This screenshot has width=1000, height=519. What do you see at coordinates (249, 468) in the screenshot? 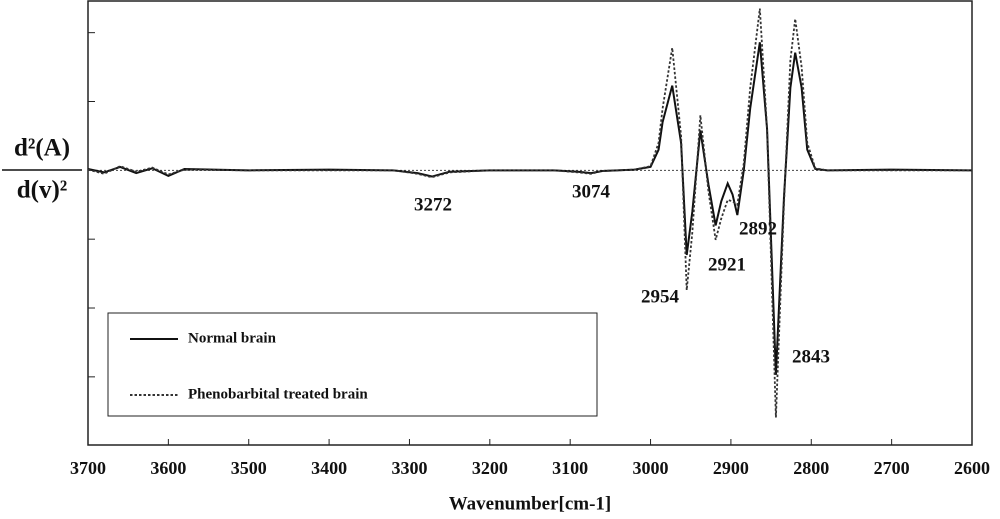
I see `x-tick-label: 3500` at bounding box center [249, 468].